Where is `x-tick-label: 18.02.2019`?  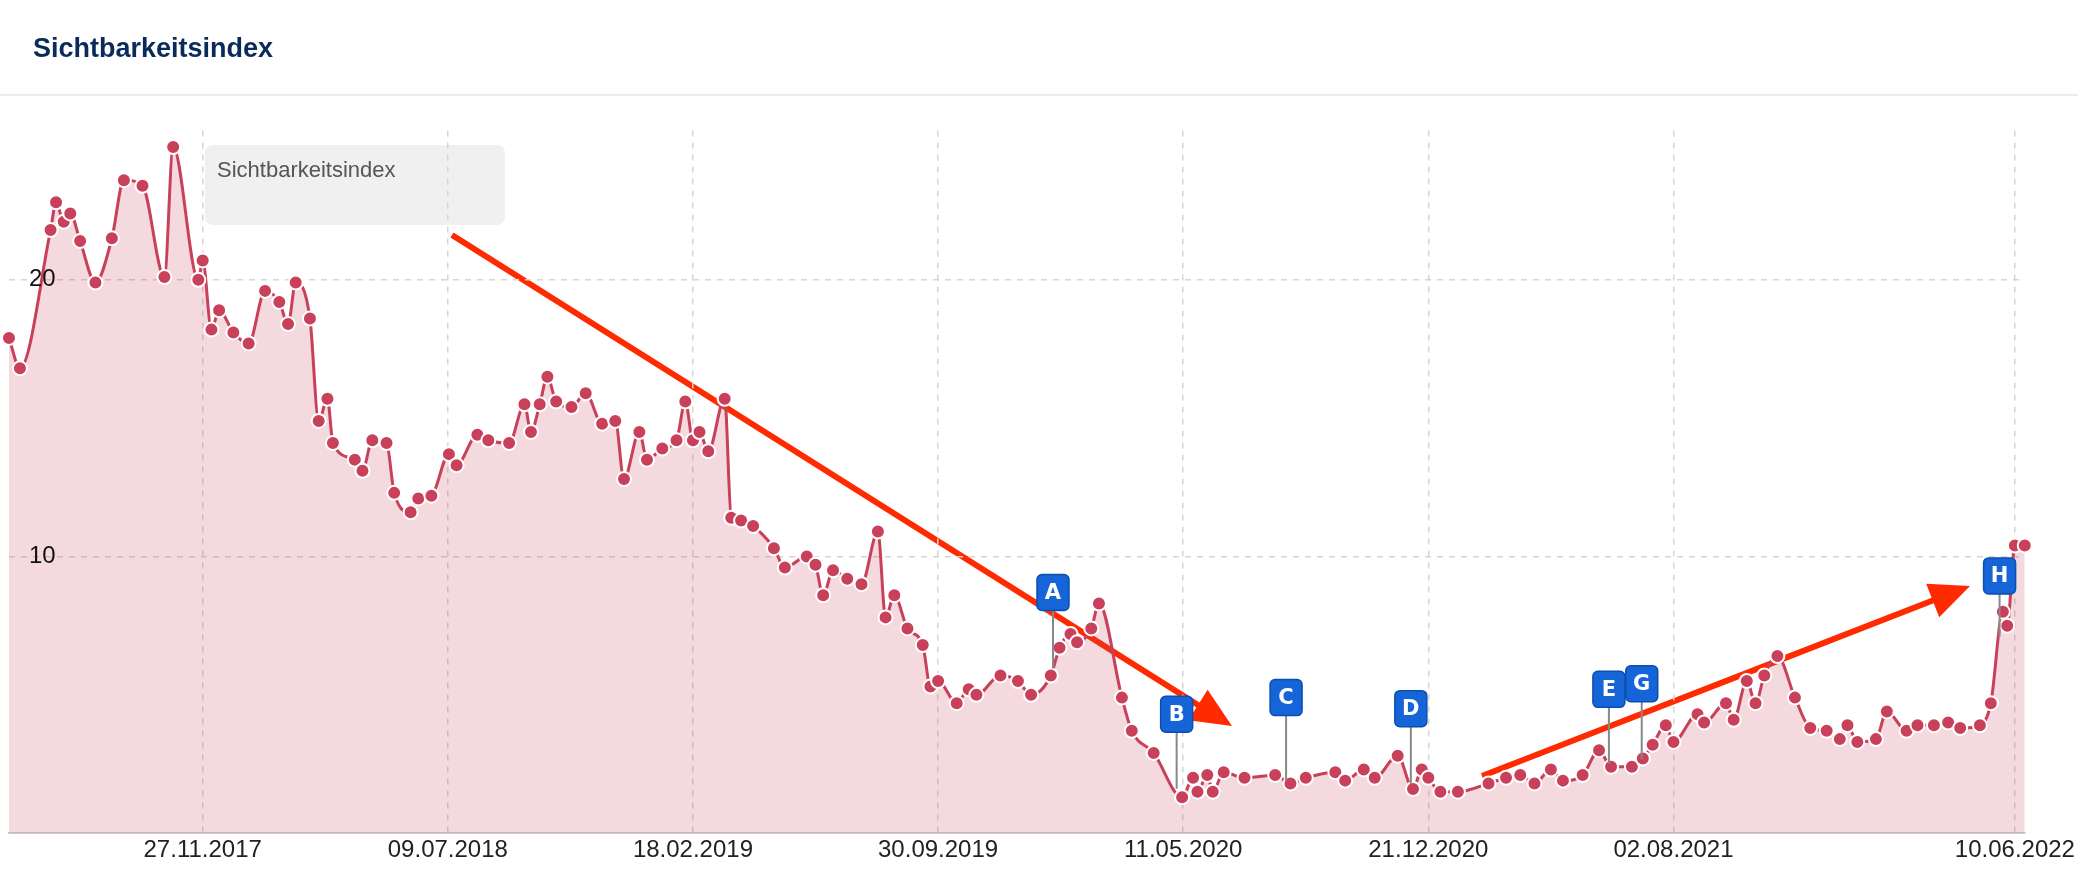 x-tick-label: 18.02.2019 is located at coordinates (693, 849).